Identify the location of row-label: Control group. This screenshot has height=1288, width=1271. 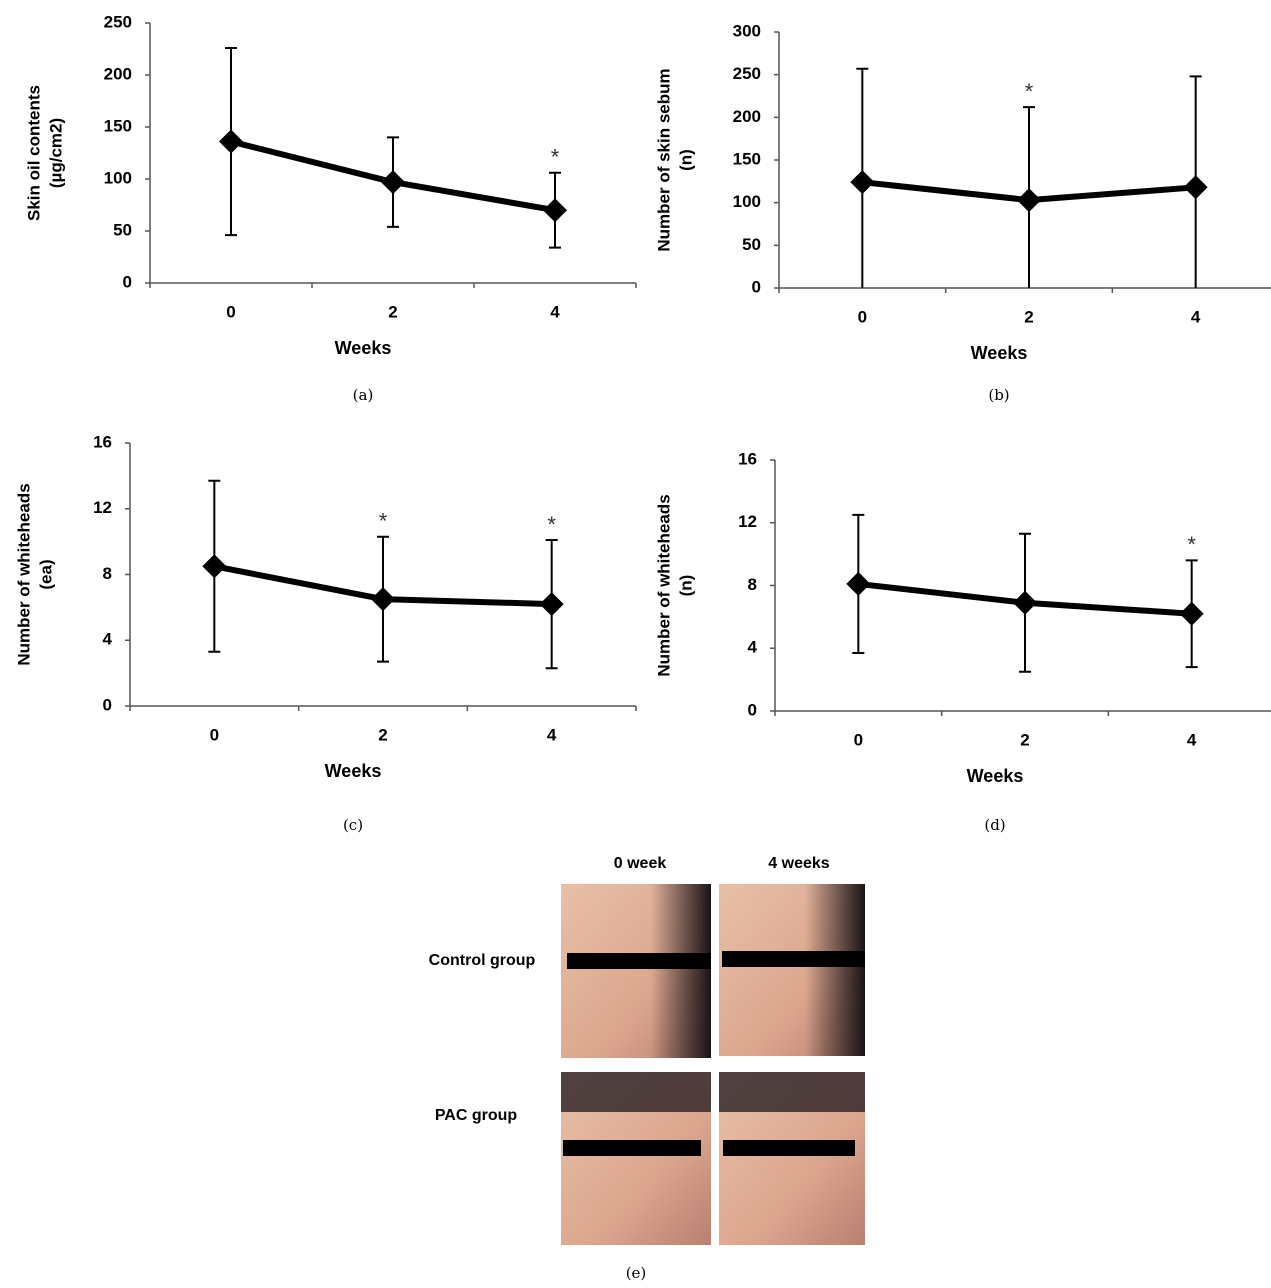
(482, 960).